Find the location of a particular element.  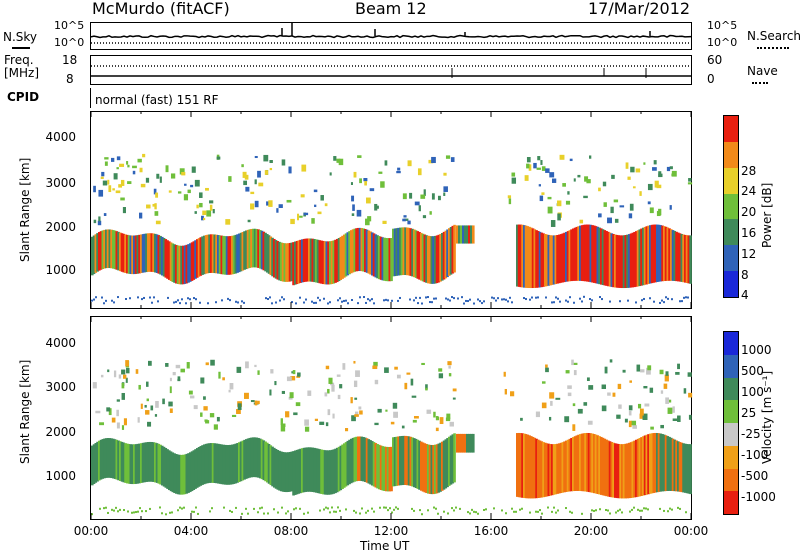

power-ytick-1000: 1000 is located at coordinates (60, 270).